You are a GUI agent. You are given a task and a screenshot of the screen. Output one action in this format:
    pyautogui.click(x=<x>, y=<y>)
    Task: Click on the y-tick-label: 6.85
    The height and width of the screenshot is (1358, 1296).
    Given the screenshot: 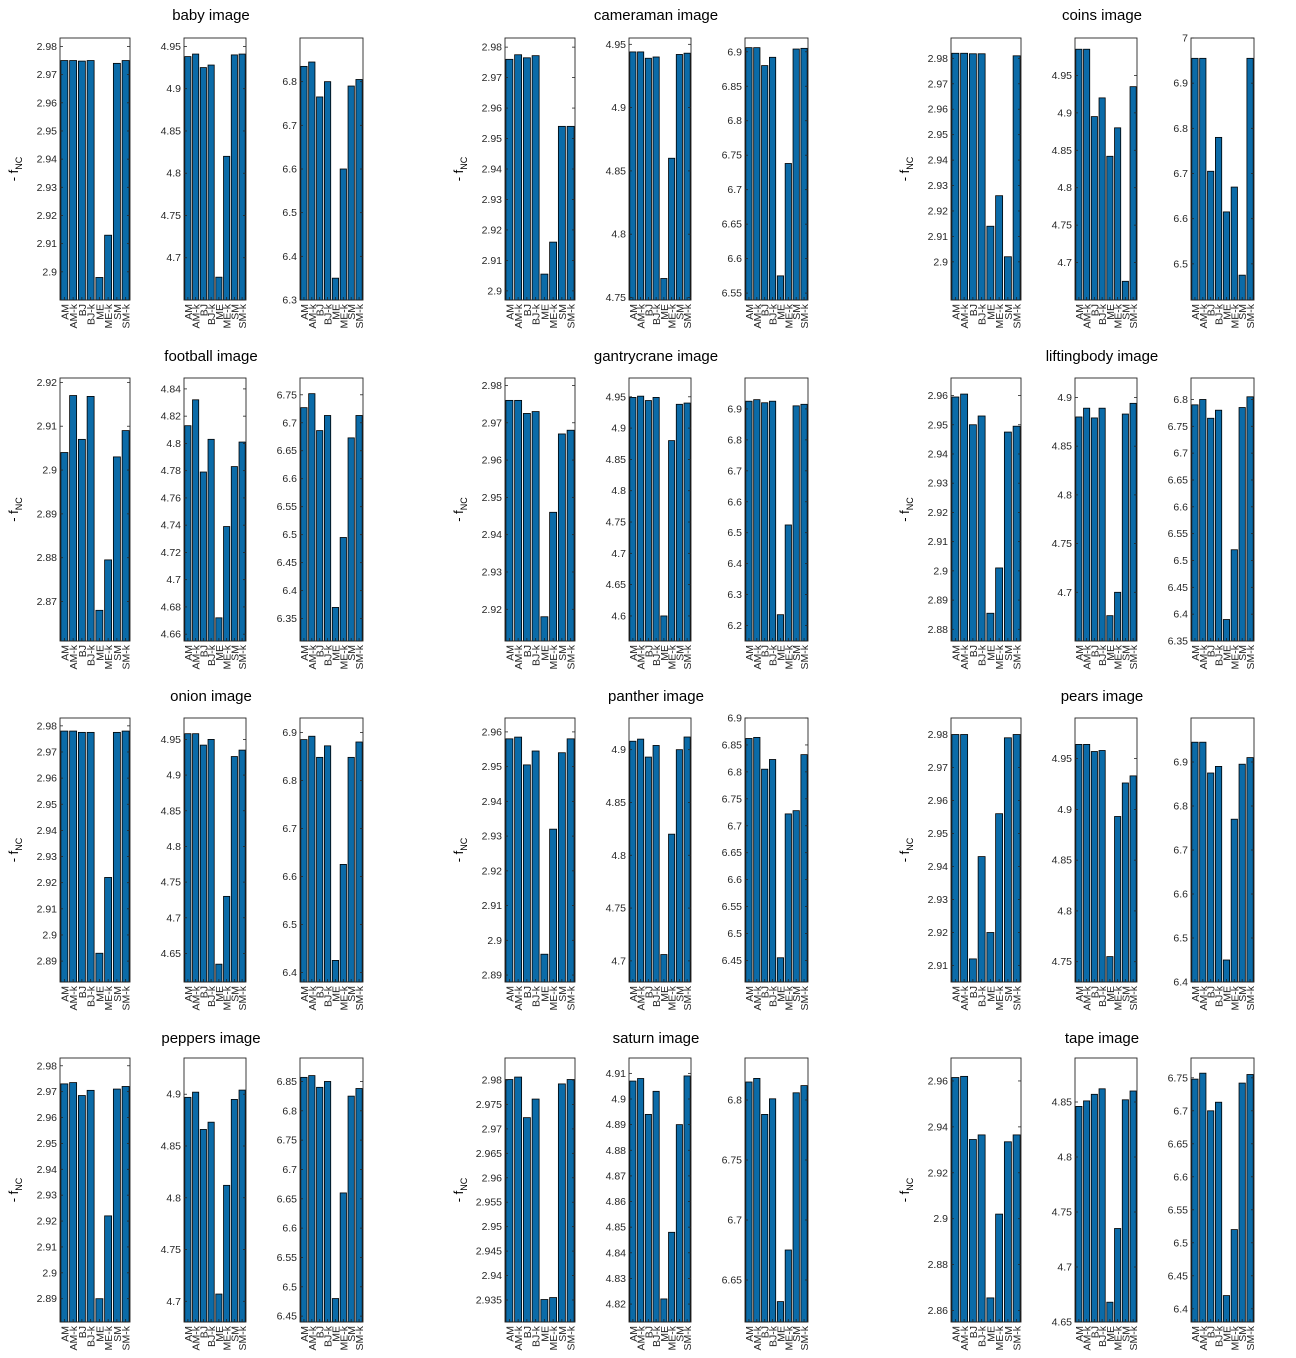 What is the action you would take?
    pyautogui.click(x=732, y=87)
    